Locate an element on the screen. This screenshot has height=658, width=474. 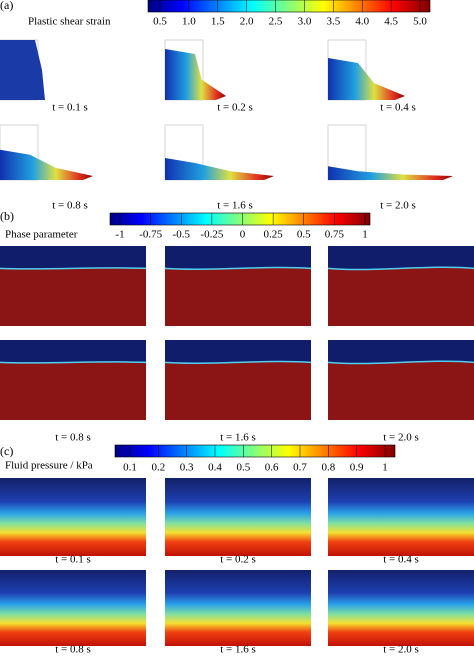
colorbar-tick-label: 4.5 is located at coordinates (391, 22).